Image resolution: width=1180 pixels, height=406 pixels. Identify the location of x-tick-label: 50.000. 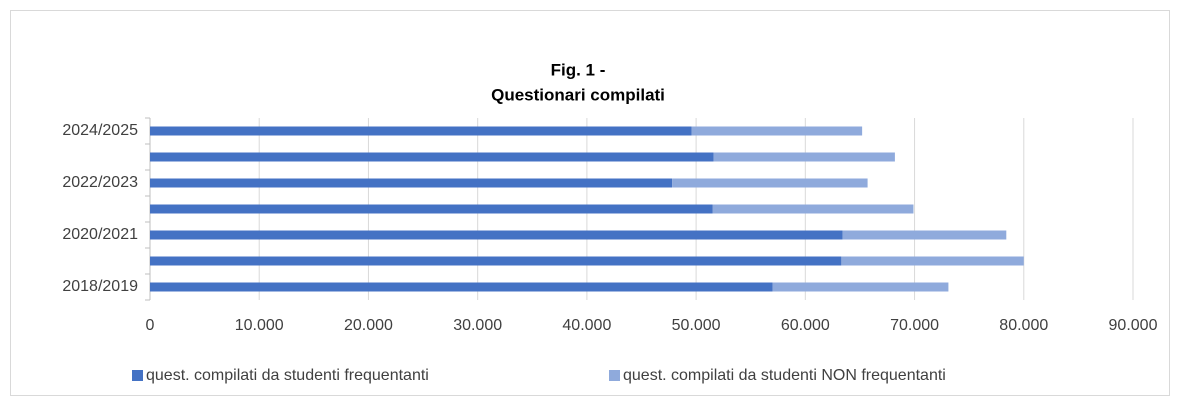
(696, 325).